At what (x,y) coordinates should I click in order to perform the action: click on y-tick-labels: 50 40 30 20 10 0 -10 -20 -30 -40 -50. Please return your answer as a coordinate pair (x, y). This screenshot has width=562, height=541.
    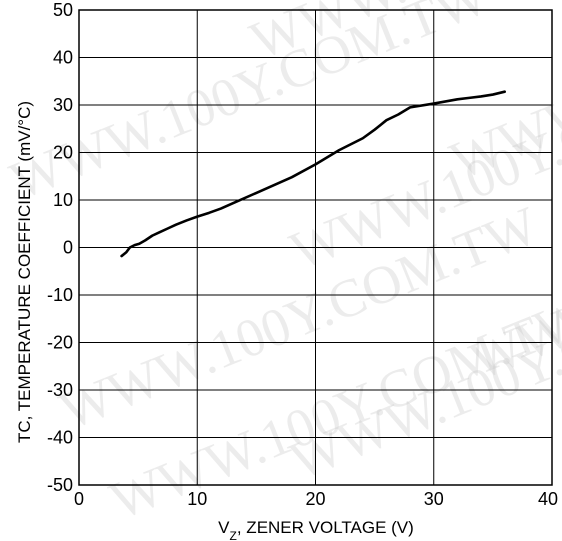
    Looking at the image, I should click on (60, 247).